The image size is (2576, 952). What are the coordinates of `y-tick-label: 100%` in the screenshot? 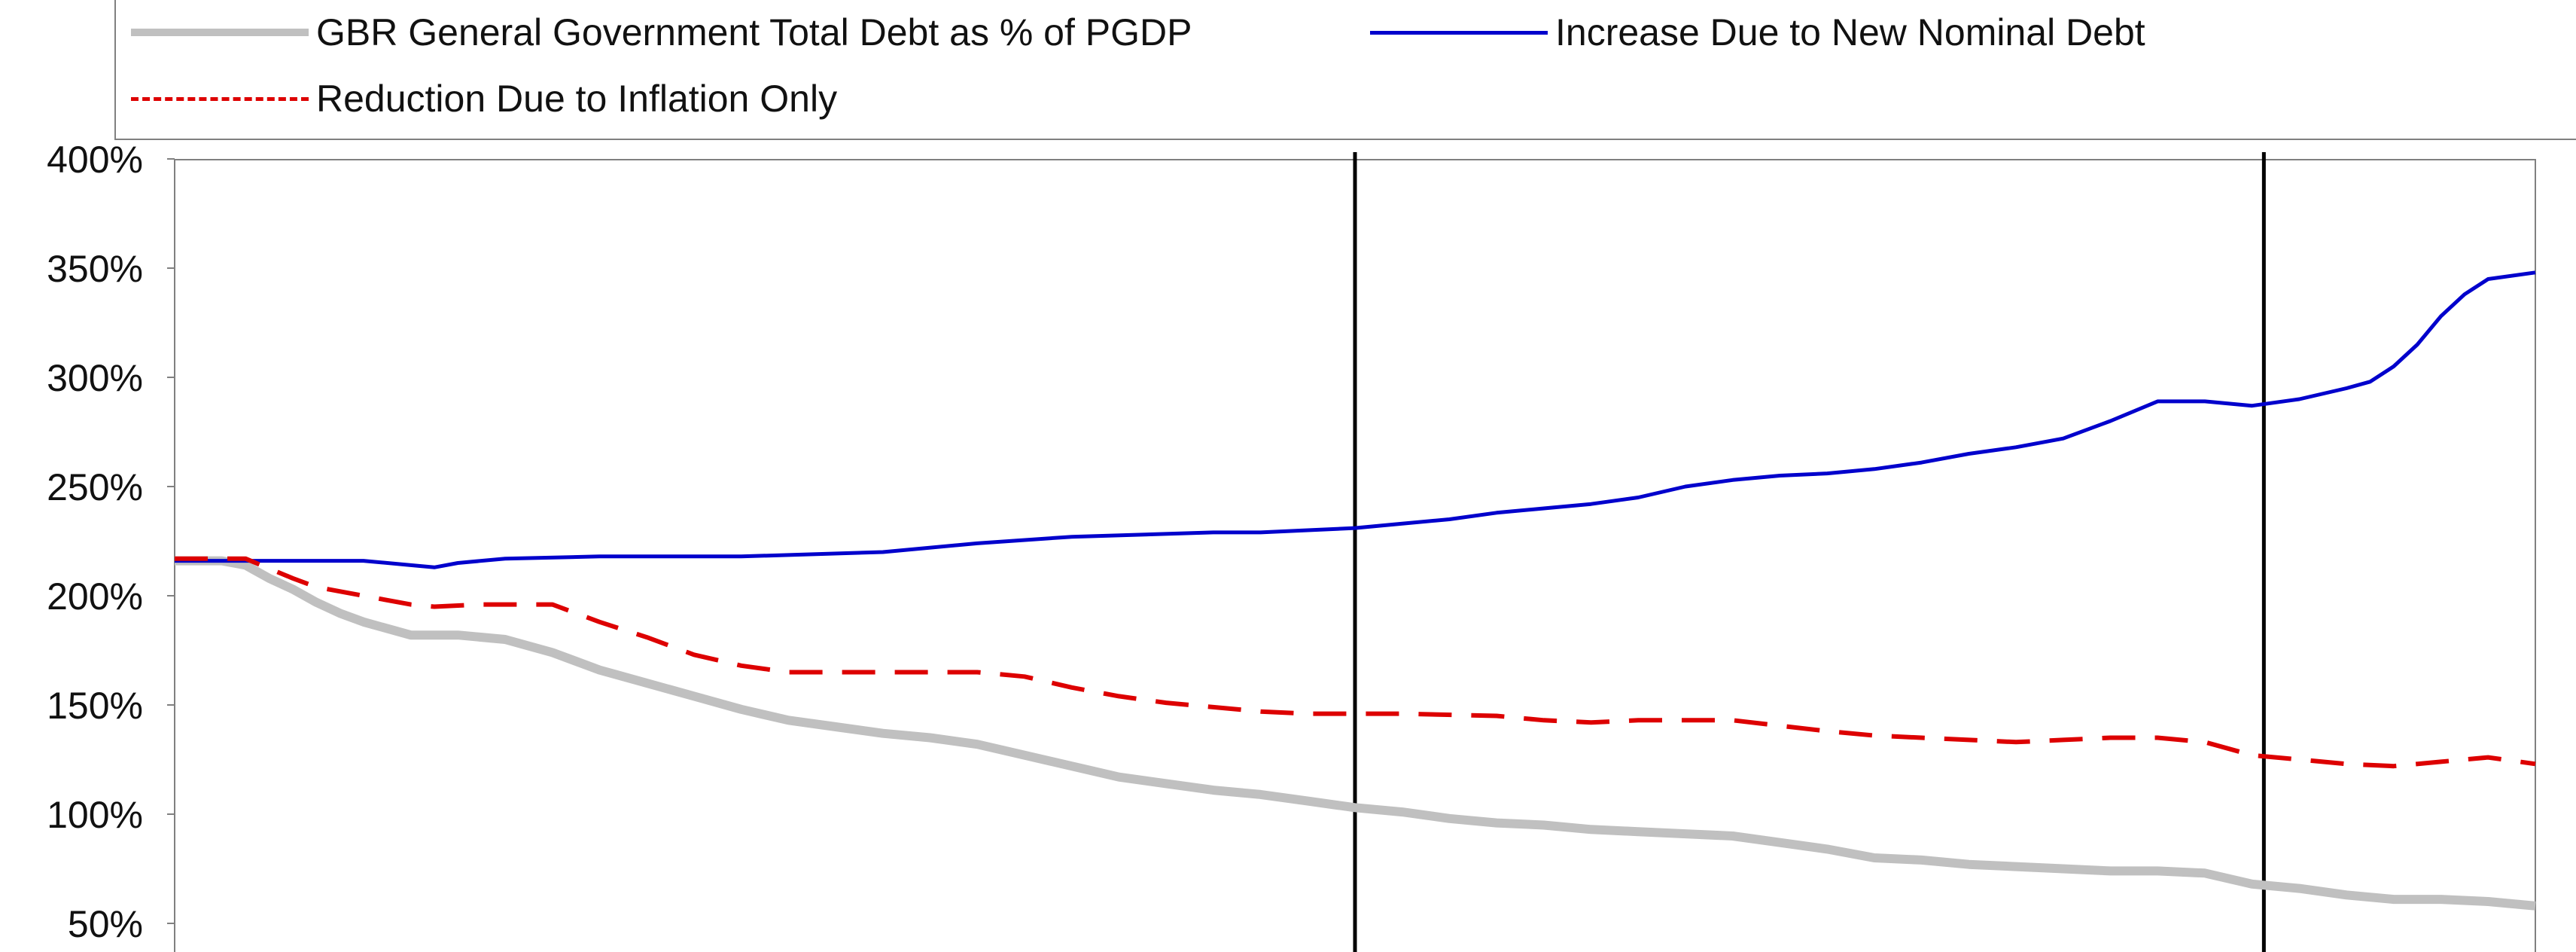 It's located at (95, 815).